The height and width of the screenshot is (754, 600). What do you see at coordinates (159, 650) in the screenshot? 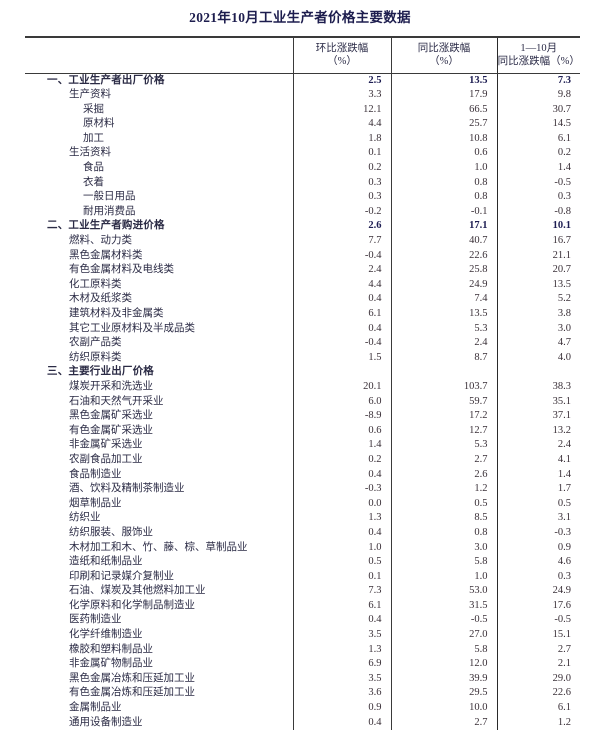
I see `row-label: 橡胶和塑料制品业` at bounding box center [159, 650].